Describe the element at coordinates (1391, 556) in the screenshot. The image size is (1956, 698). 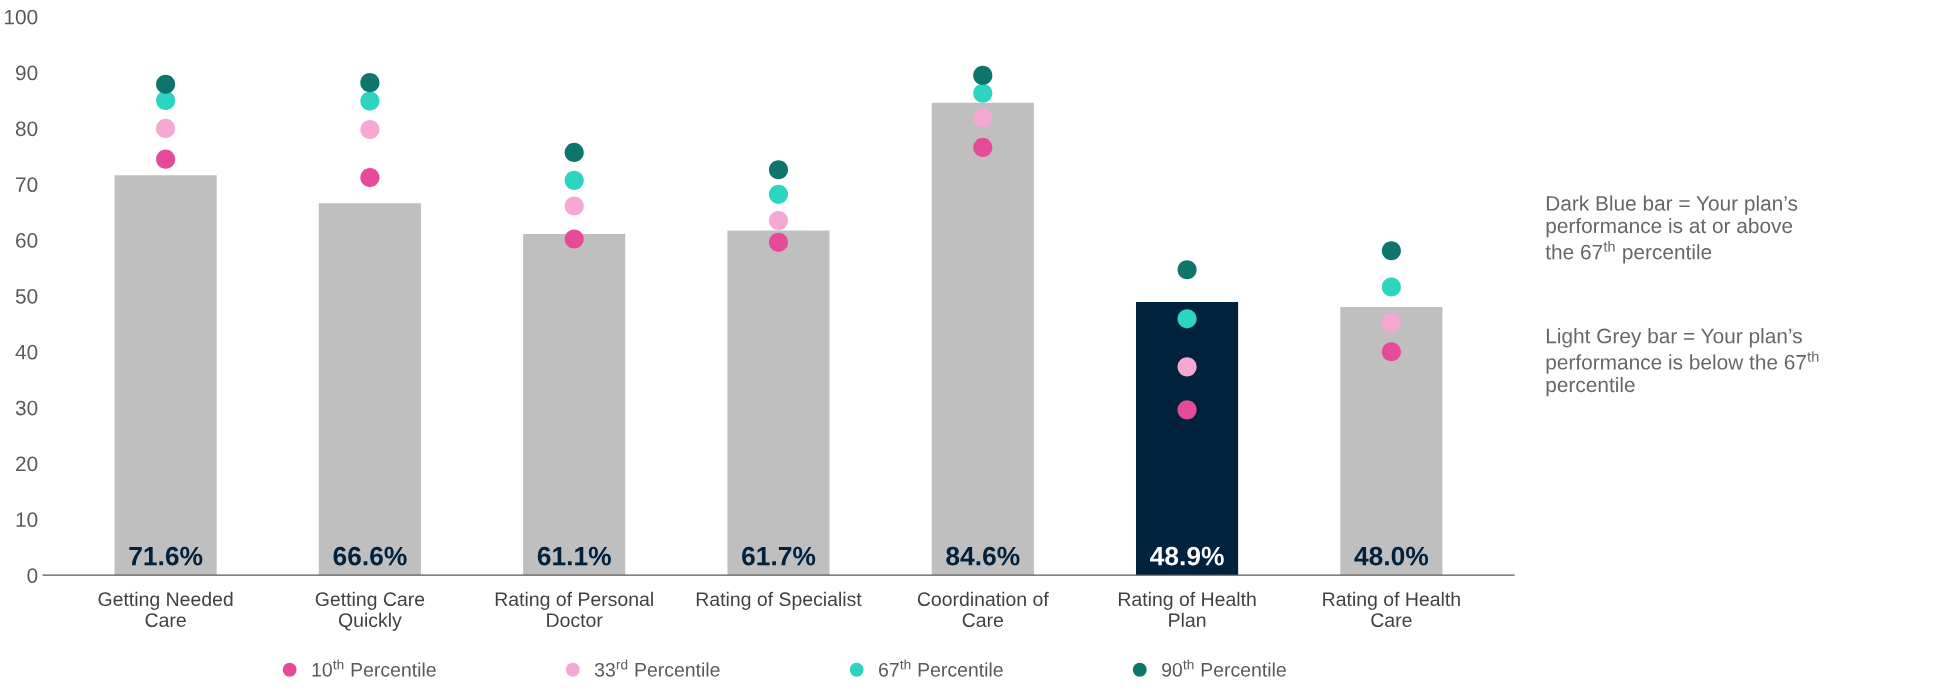
I see `data-label: 48.0%` at that location.